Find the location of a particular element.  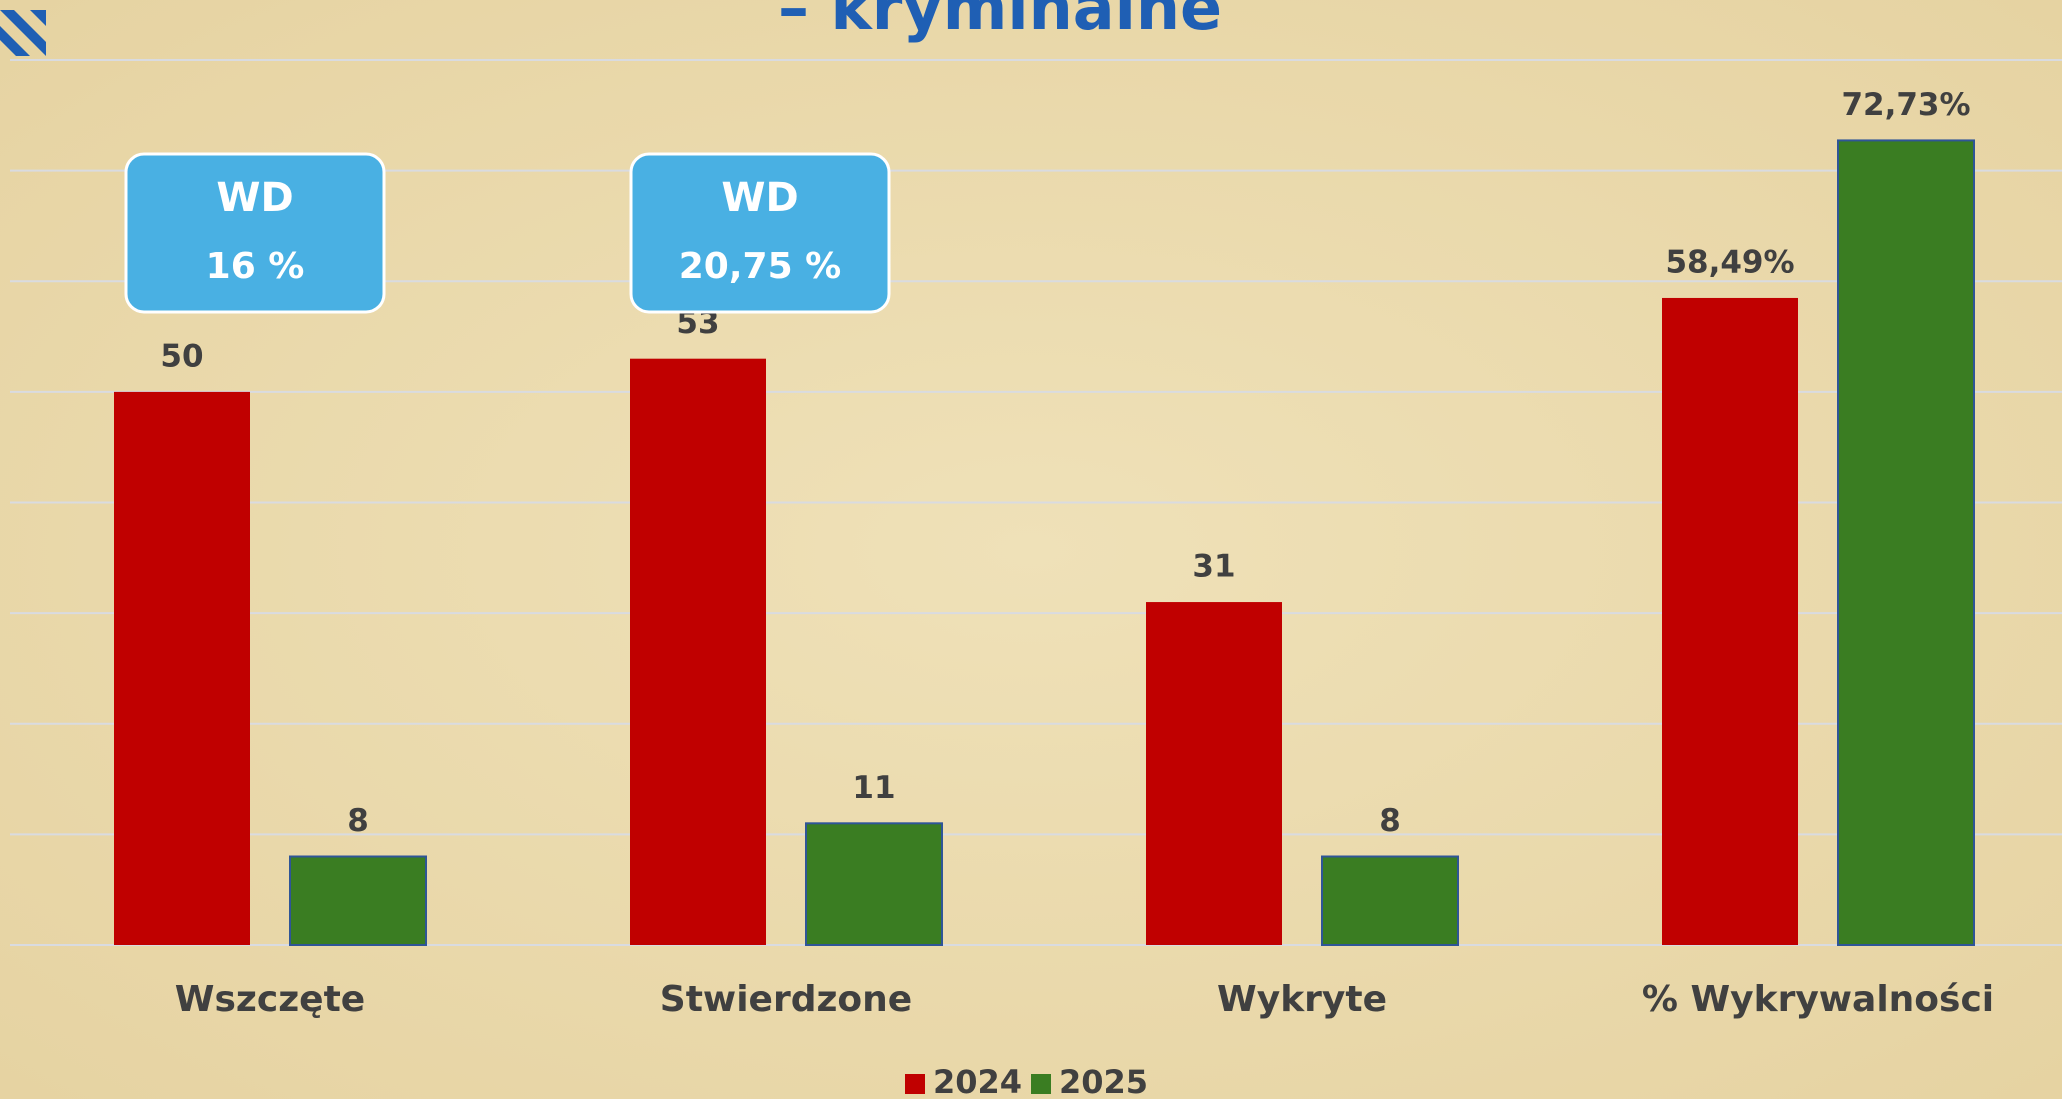

annotation-text: 16 % is located at coordinates (255, 266).